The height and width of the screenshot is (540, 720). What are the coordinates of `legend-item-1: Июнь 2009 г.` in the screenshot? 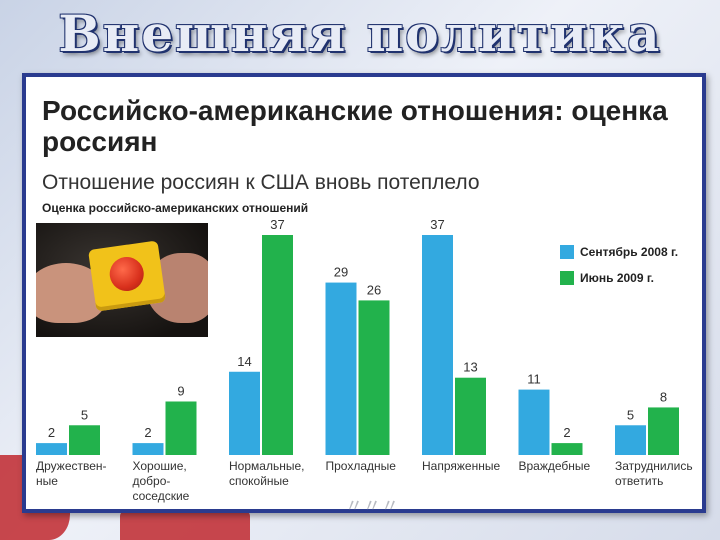 It's located at (619, 278).